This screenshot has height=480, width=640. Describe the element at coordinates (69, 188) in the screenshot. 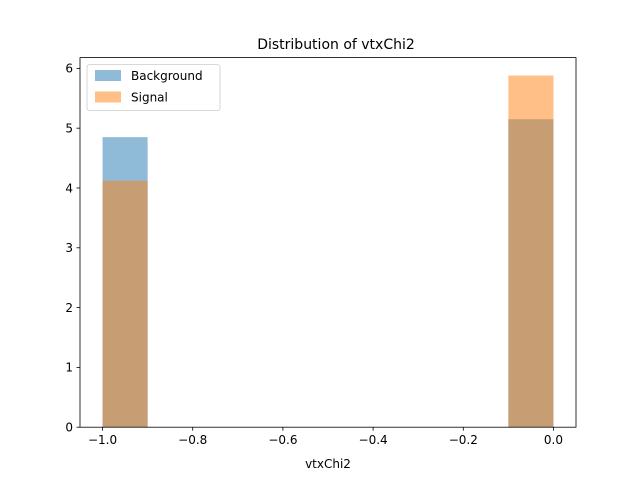

I see `y-tick-label: 4` at that location.